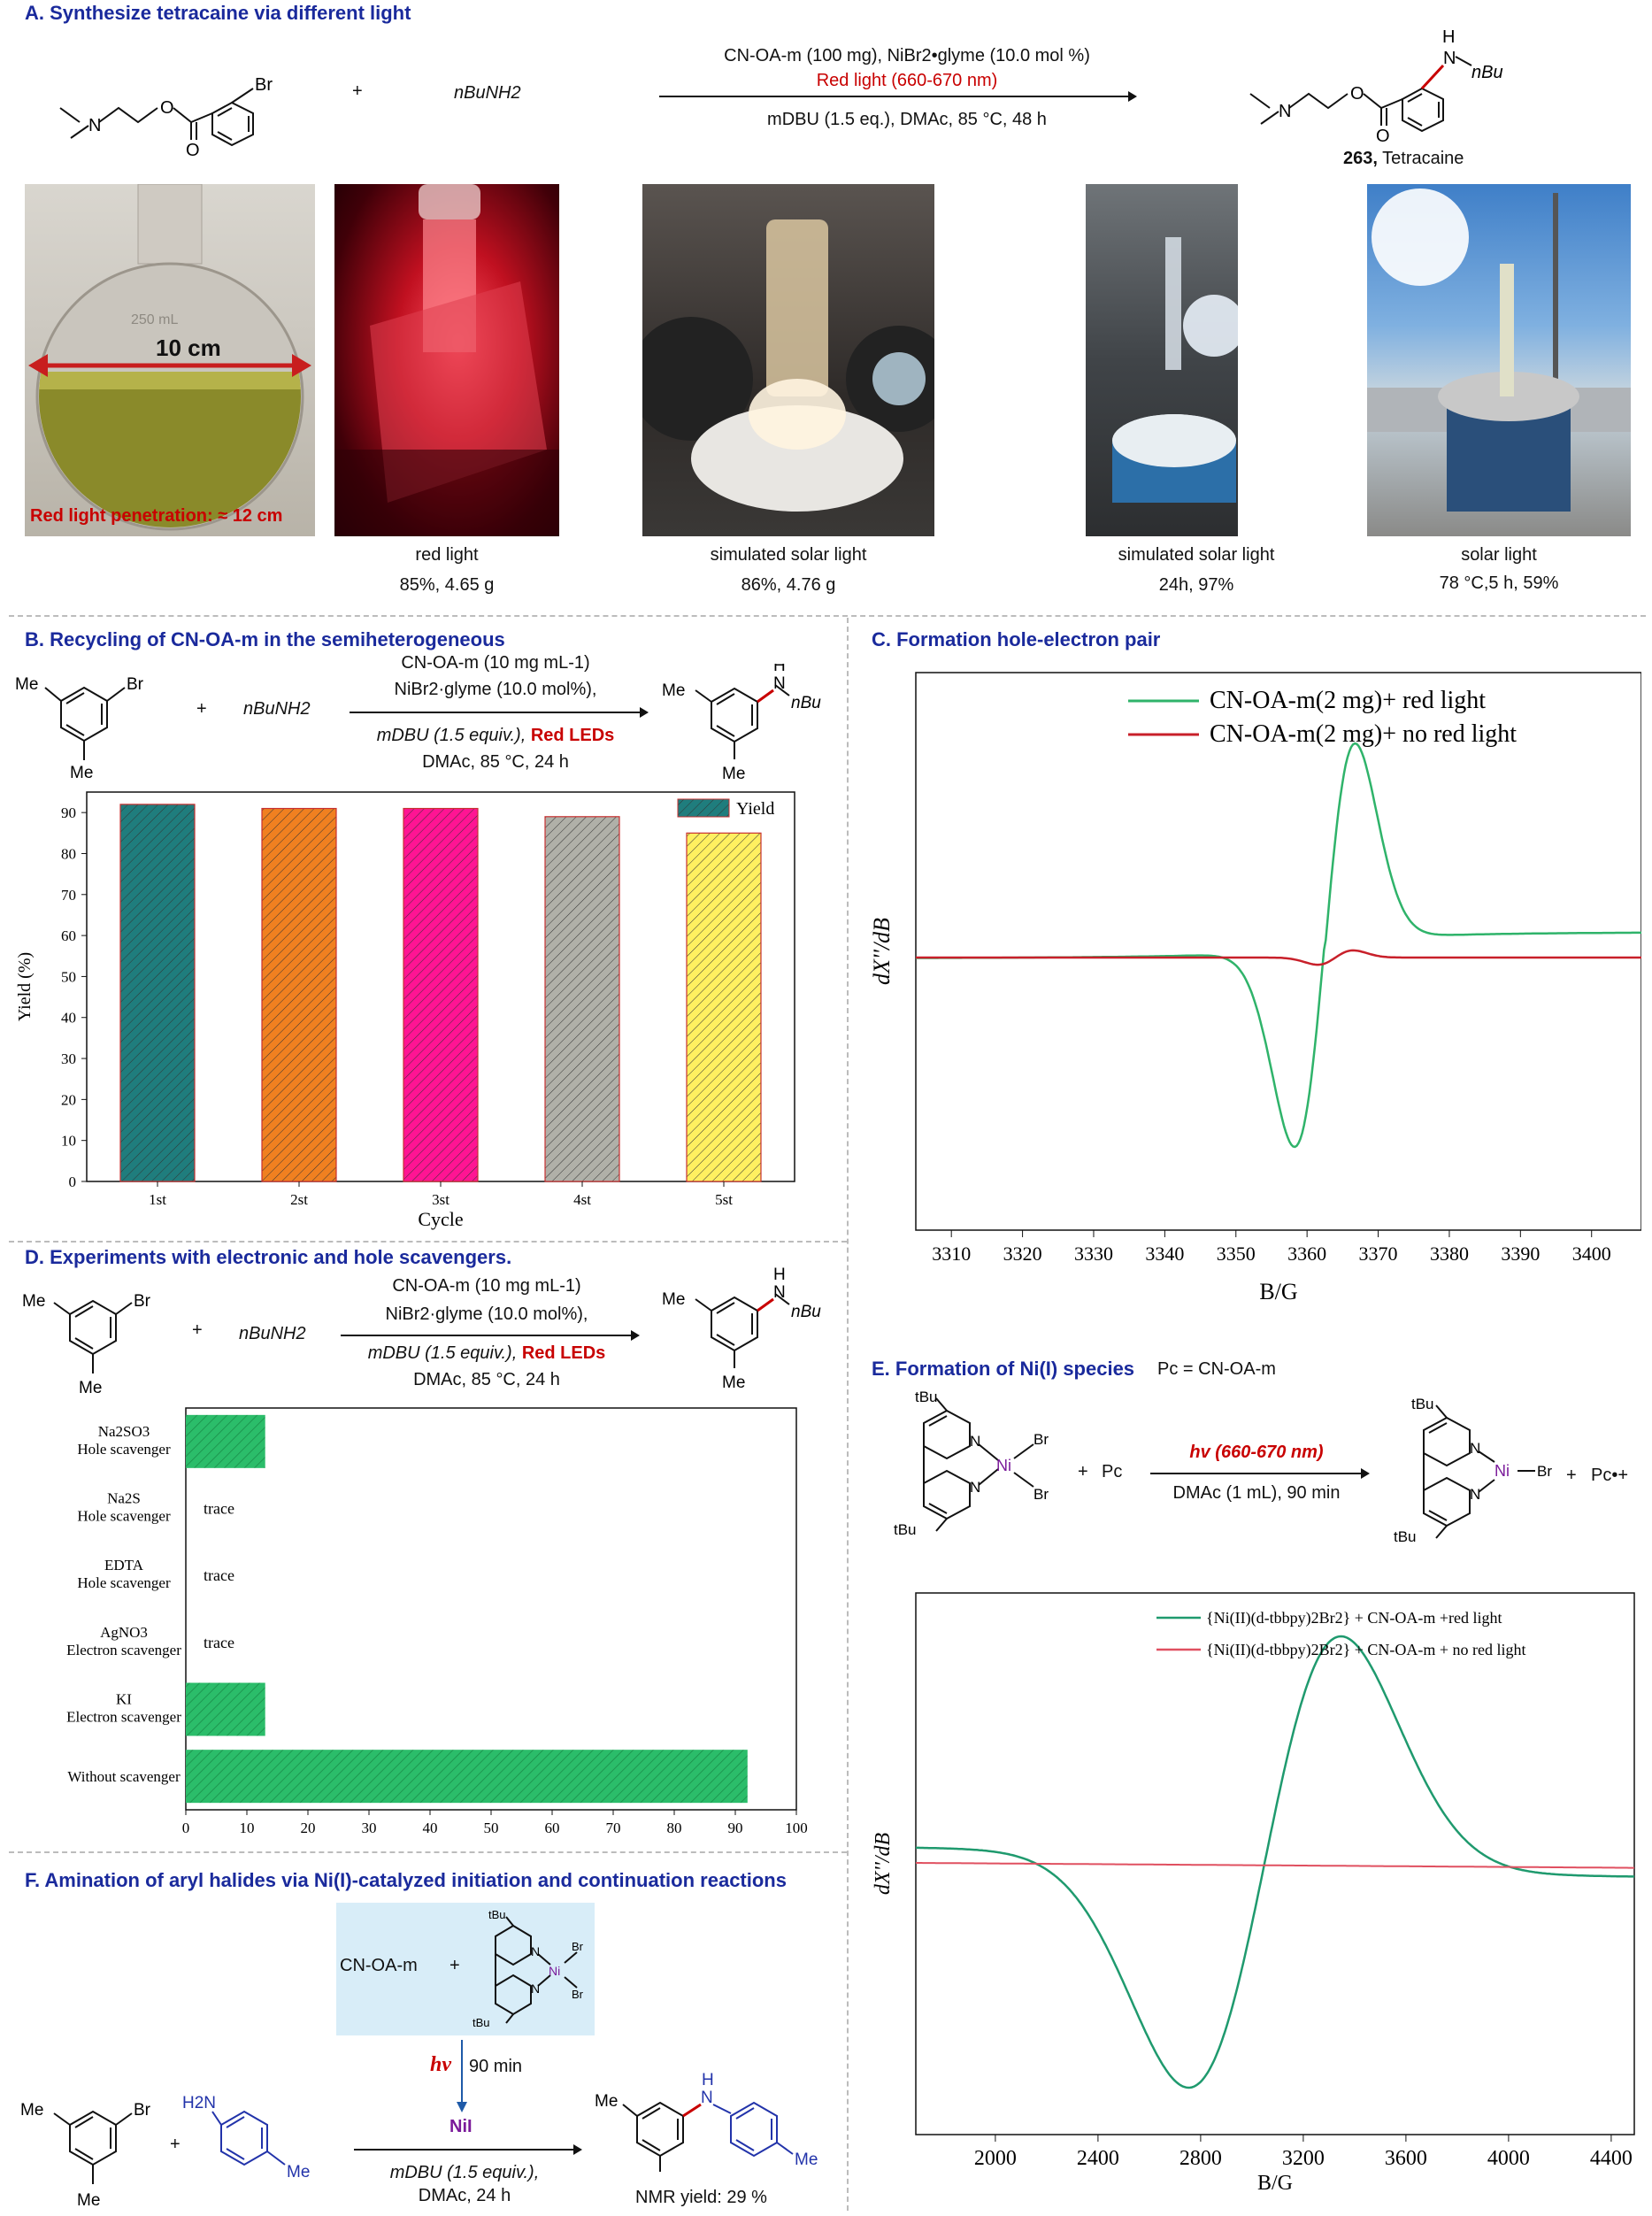 The height and width of the screenshot is (2216, 1652). I want to click on panel-e-header: E. Formation of Ni(I) species, so click(1003, 1369).